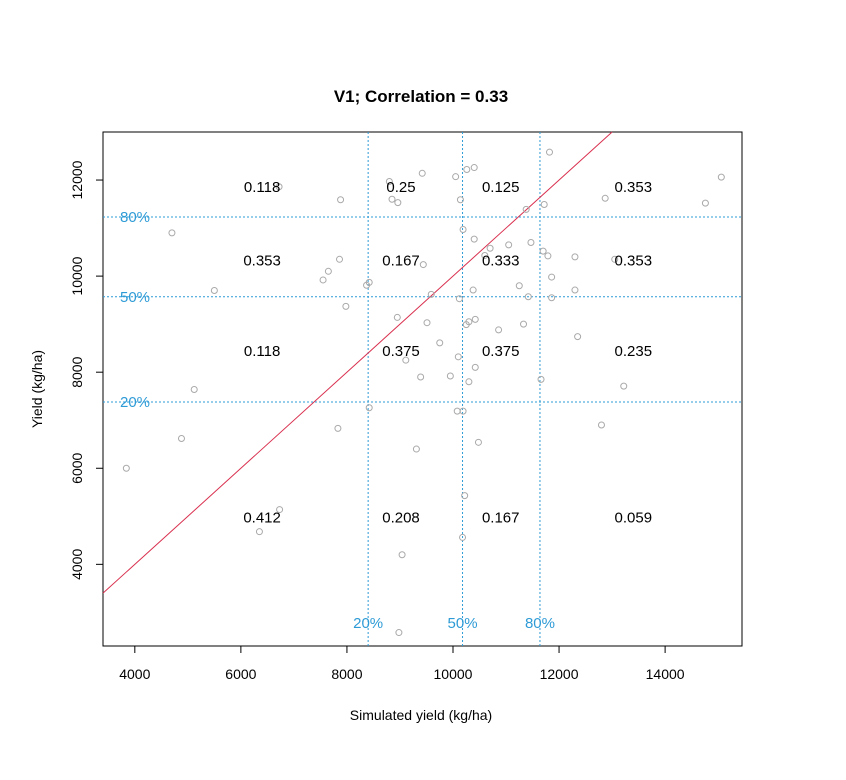  I want to click on cell-probability-label: 0.125, so click(501, 187).